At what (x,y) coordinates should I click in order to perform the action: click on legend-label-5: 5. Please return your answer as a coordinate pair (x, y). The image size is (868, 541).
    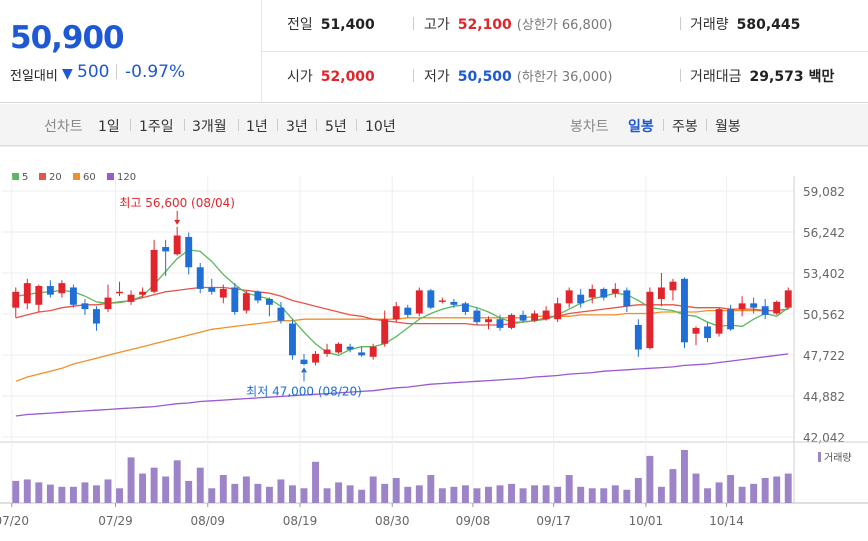
    Looking at the image, I should click on (25, 177).